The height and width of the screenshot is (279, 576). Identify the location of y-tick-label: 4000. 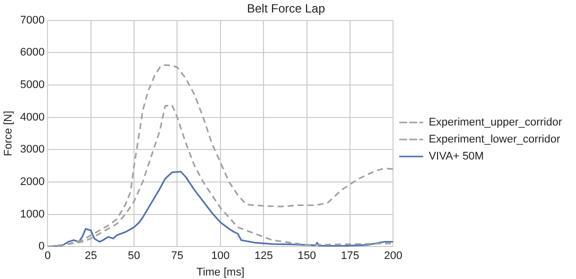
(32, 117).